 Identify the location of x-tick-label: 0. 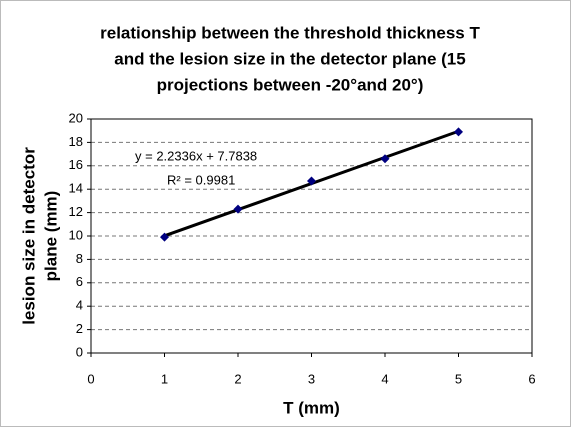
(90, 378).